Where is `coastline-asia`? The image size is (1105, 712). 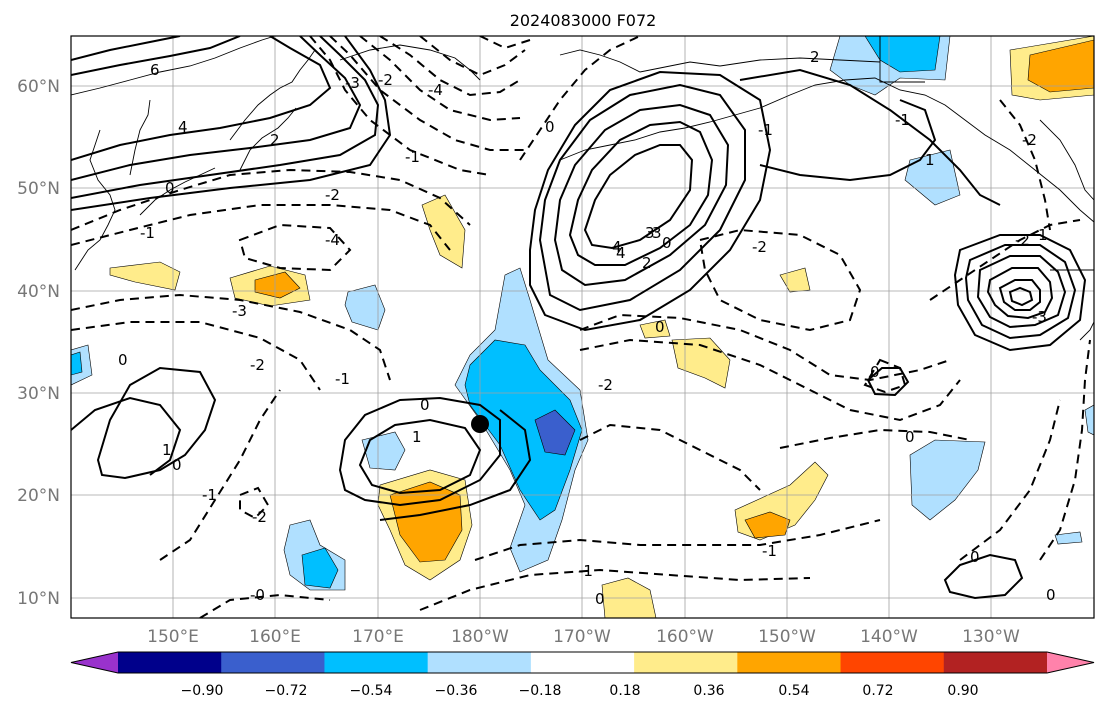
coastline-asia is located at coordinates (173, 66).